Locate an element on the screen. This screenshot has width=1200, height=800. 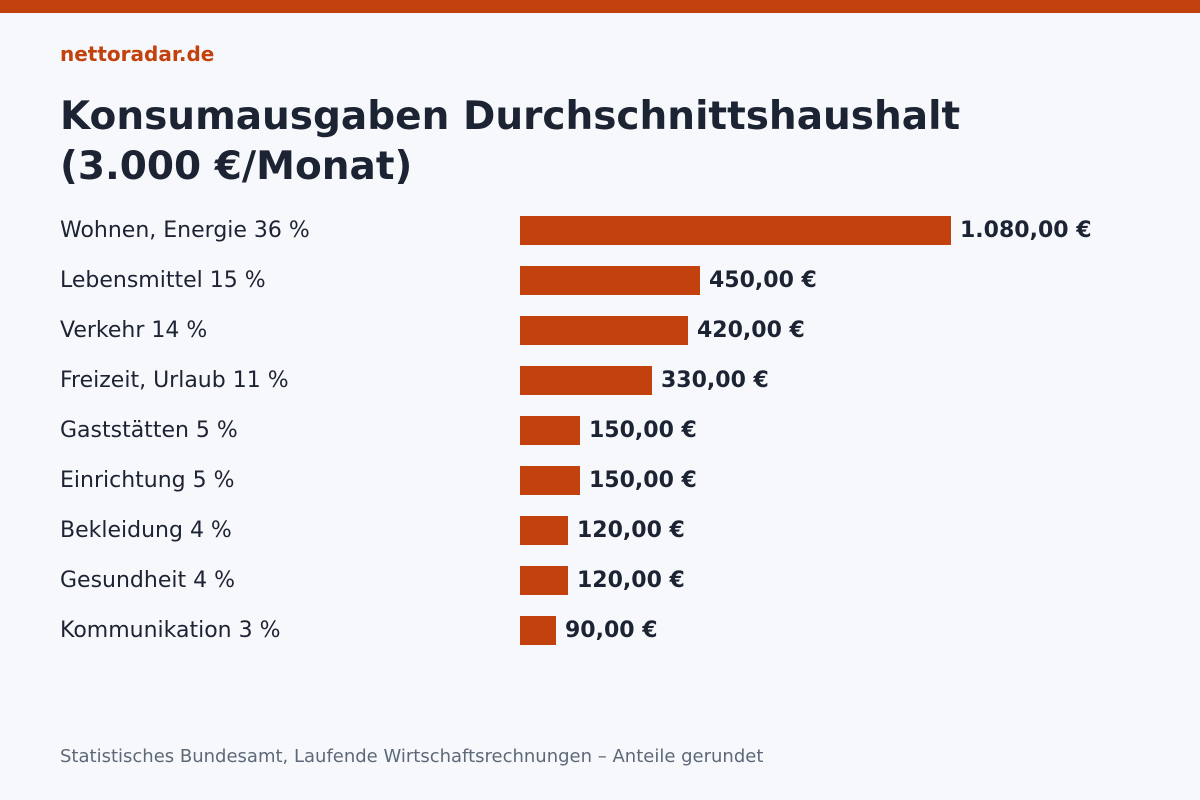
chart-title-line-2: (3.000 €/Monat) is located at coordinates (236, 166).